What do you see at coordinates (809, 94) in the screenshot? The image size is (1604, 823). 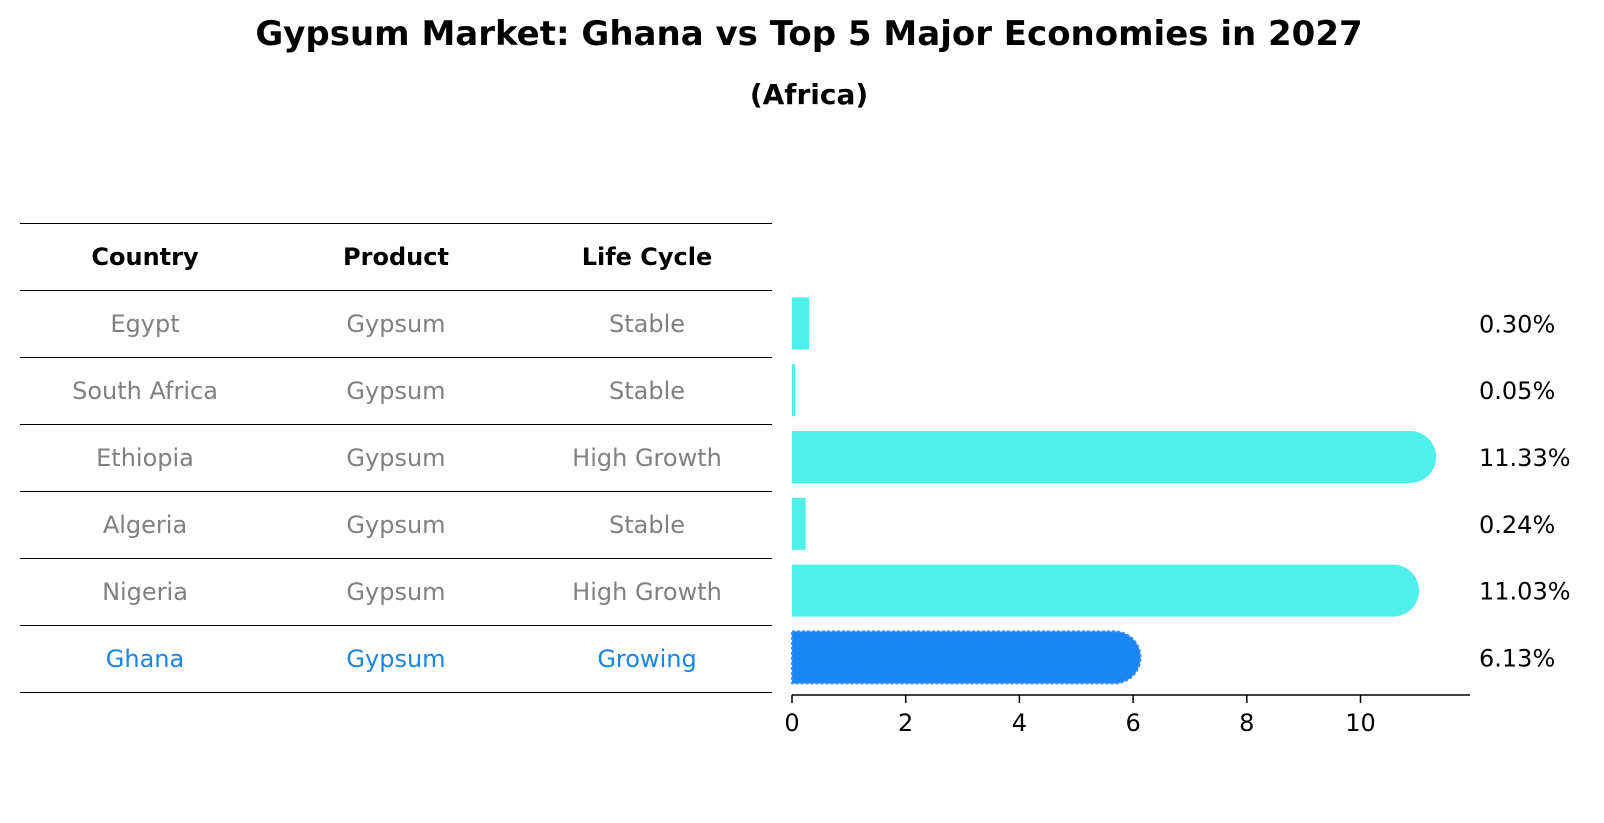 I see `chart-subtitle: (Africa)` at bounding box center [809, 94].